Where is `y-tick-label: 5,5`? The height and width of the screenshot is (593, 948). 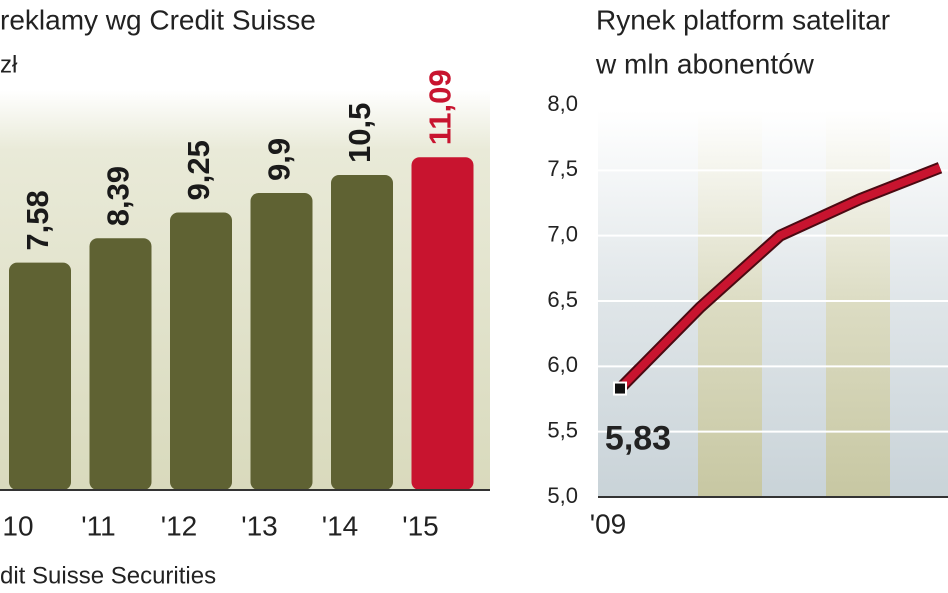 y-tick-label: 5,5 is located at coordinates (562, 429).